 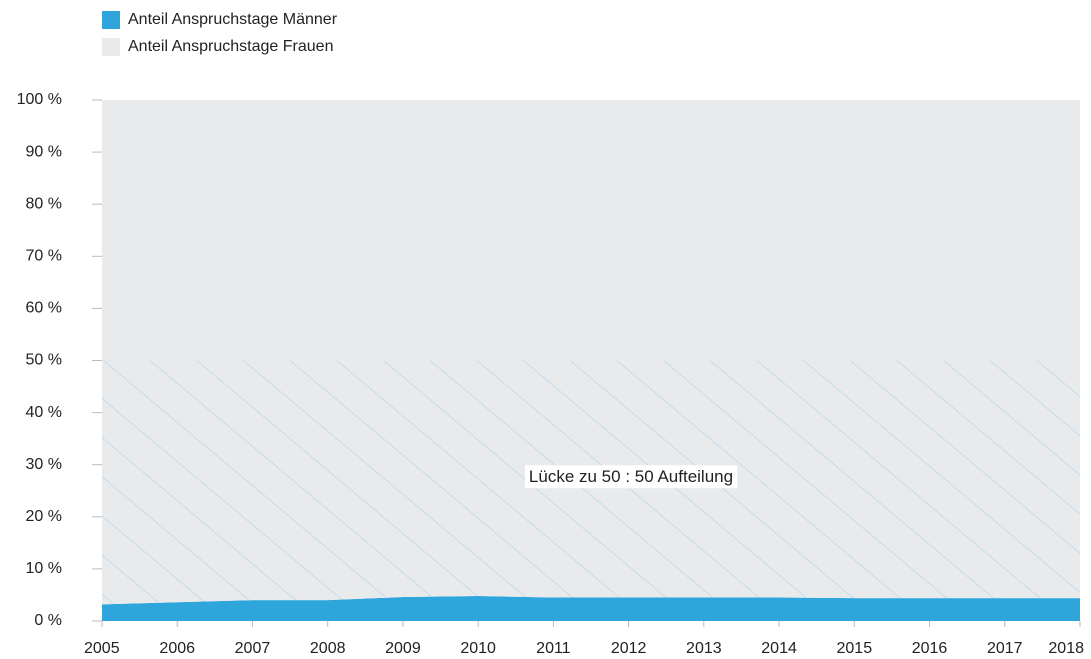 What do you see at coordinates (629, 648) in the screenshot?
I see `x-tick-label: 2012` at bounding box center [629, 648].